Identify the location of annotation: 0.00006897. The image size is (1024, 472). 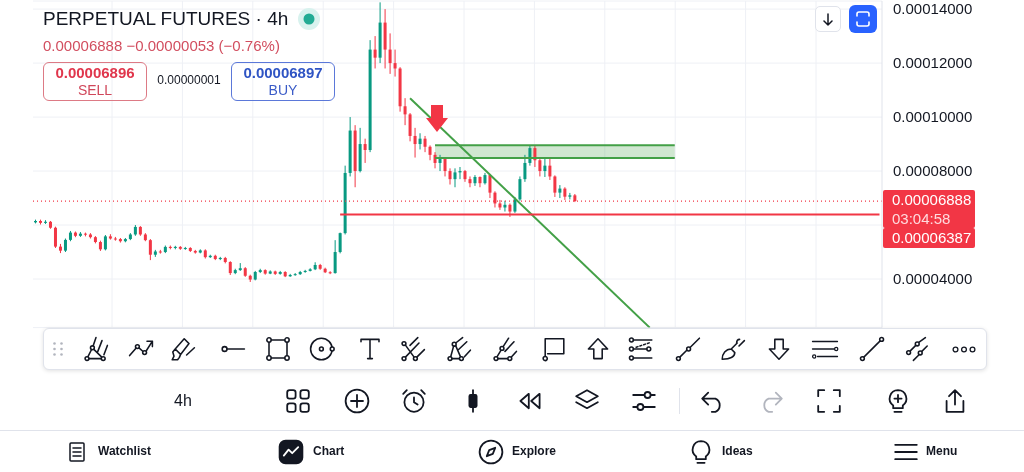
(283, 73).